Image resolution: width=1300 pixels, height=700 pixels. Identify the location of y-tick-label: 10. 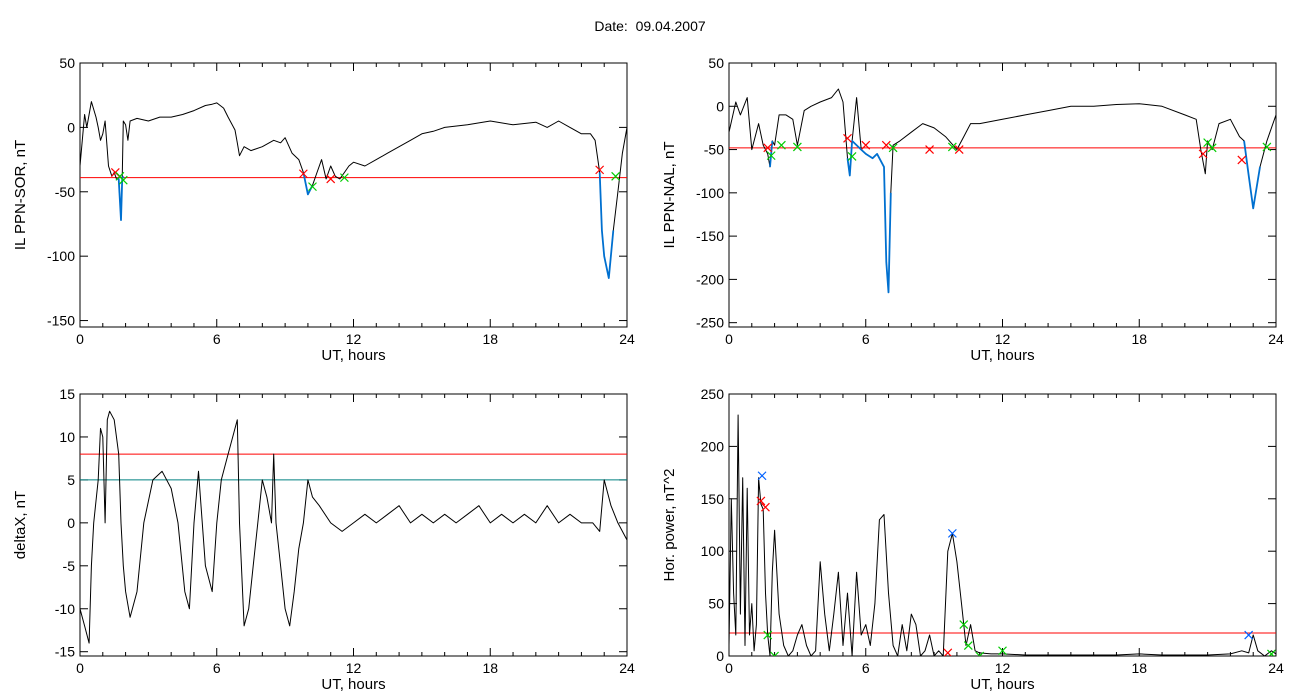
(67, 437).